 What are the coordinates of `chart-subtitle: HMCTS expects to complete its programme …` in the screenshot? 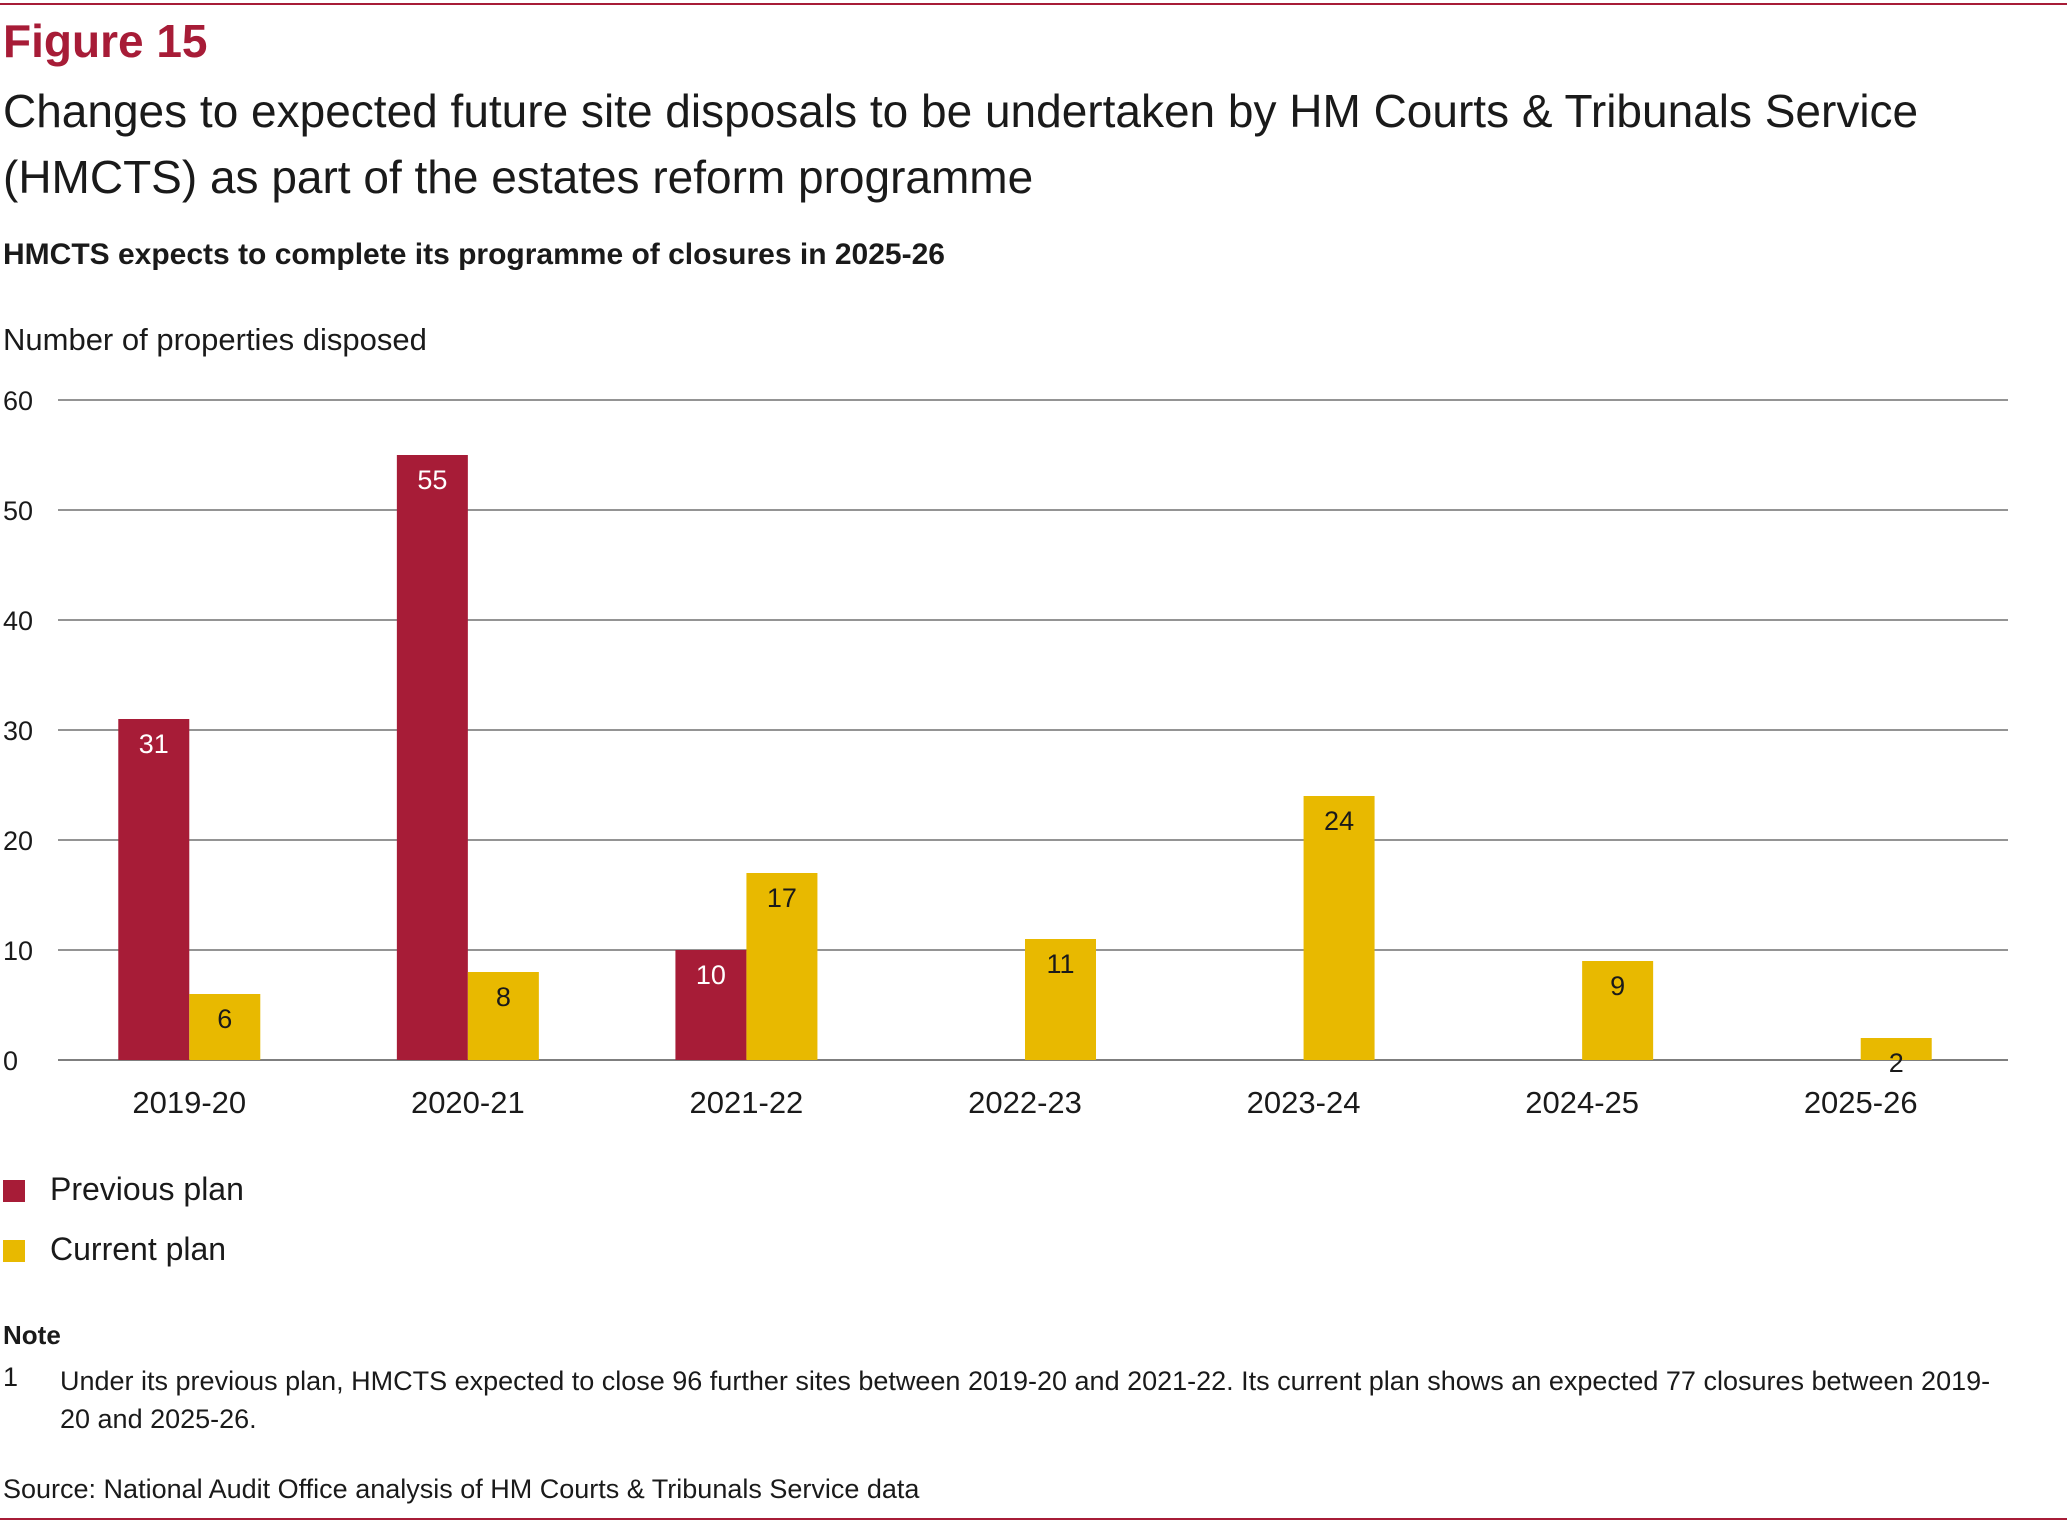 It's located at (474, 254).